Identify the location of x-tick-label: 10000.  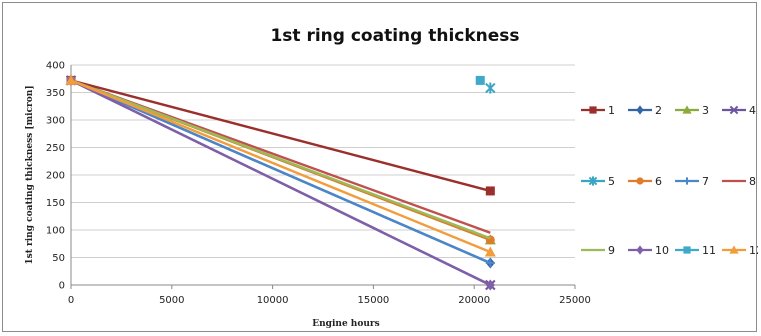
(273, 300).